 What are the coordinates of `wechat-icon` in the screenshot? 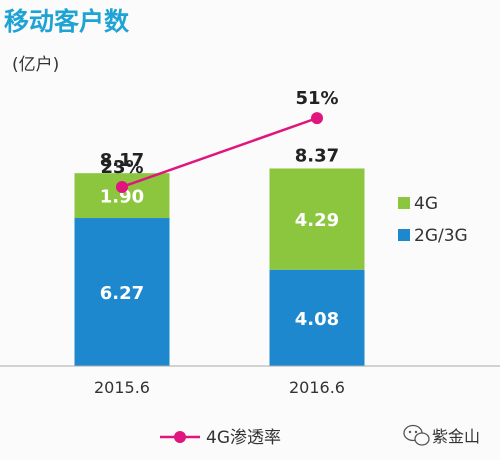 It's located at (416, 435).